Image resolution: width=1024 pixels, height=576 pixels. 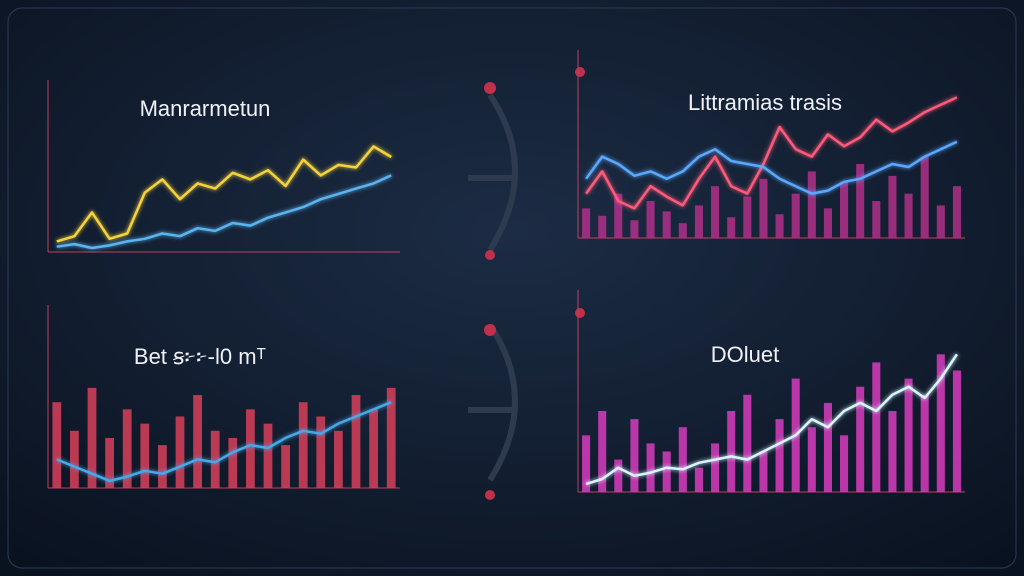 I want to click on chart-title: DOluet, so click(x=745, y=354).